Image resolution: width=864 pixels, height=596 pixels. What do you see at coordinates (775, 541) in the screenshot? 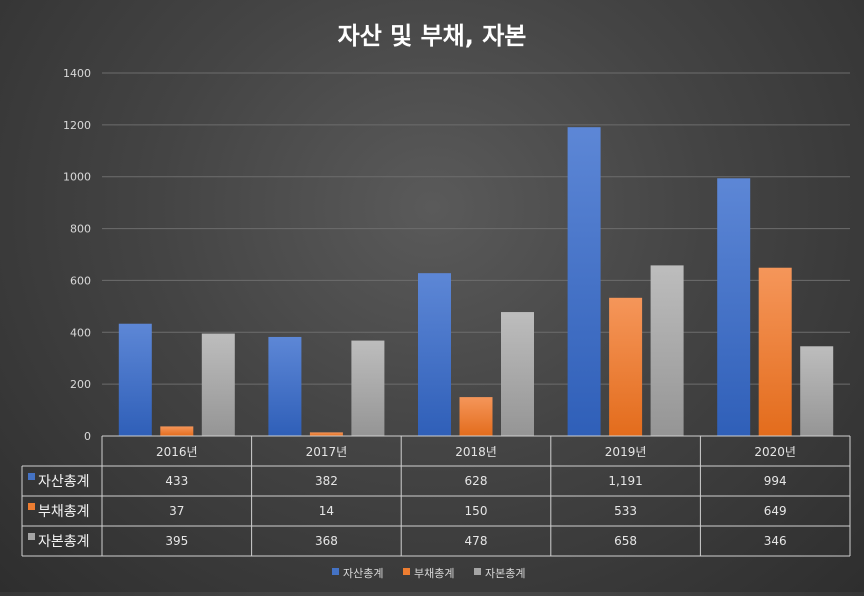
I see `data-label: 346` at bounding box center [775, 541].